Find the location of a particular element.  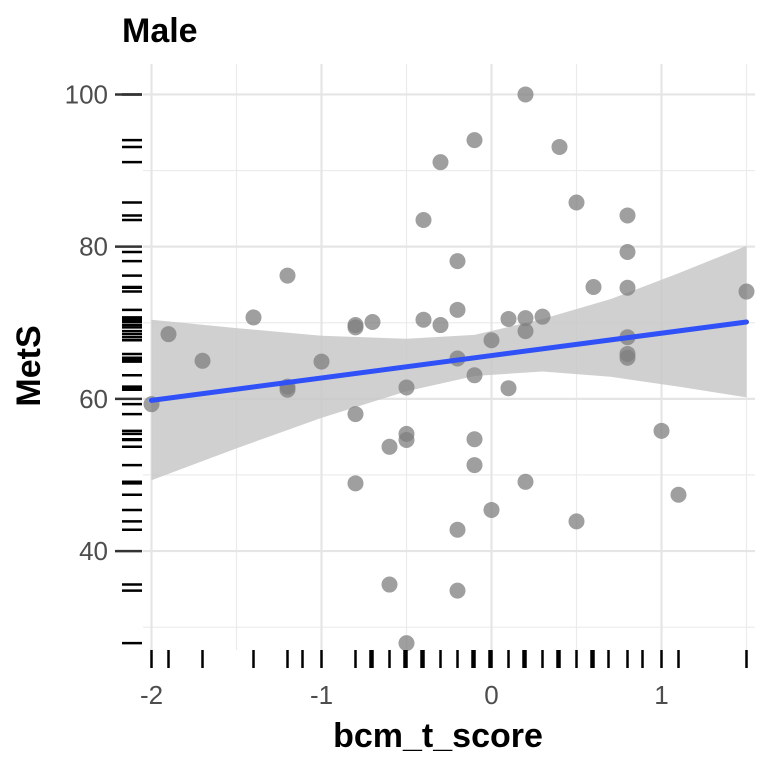

fit-line is located at coordinates (449, 361).